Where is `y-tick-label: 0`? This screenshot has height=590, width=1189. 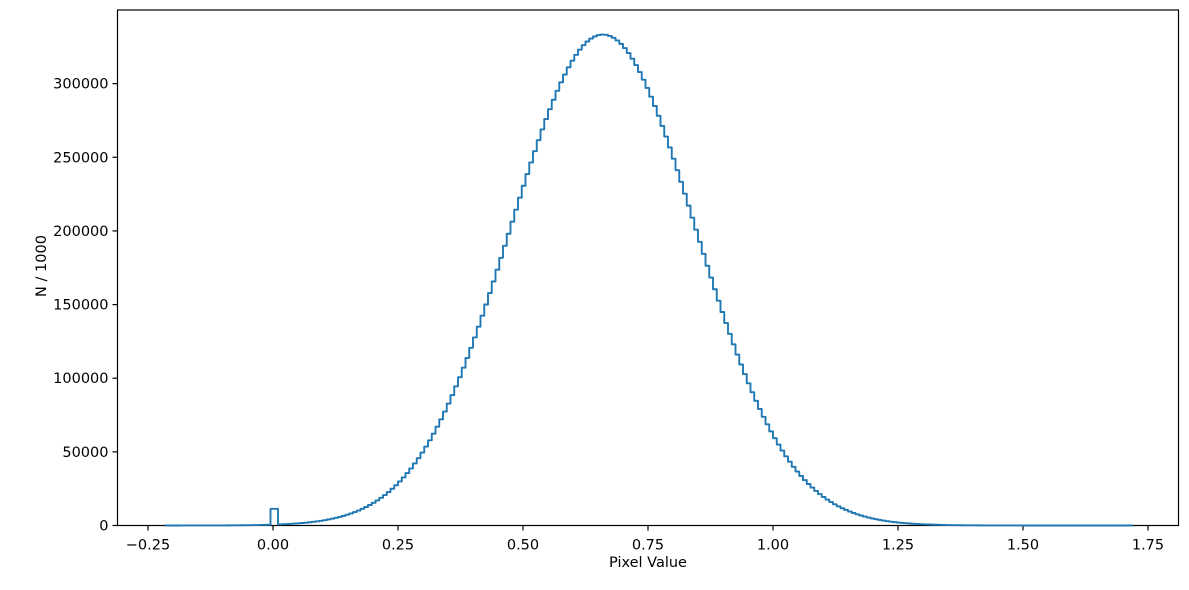 y-tick-label: 0 is located at coordinates (103, 527).